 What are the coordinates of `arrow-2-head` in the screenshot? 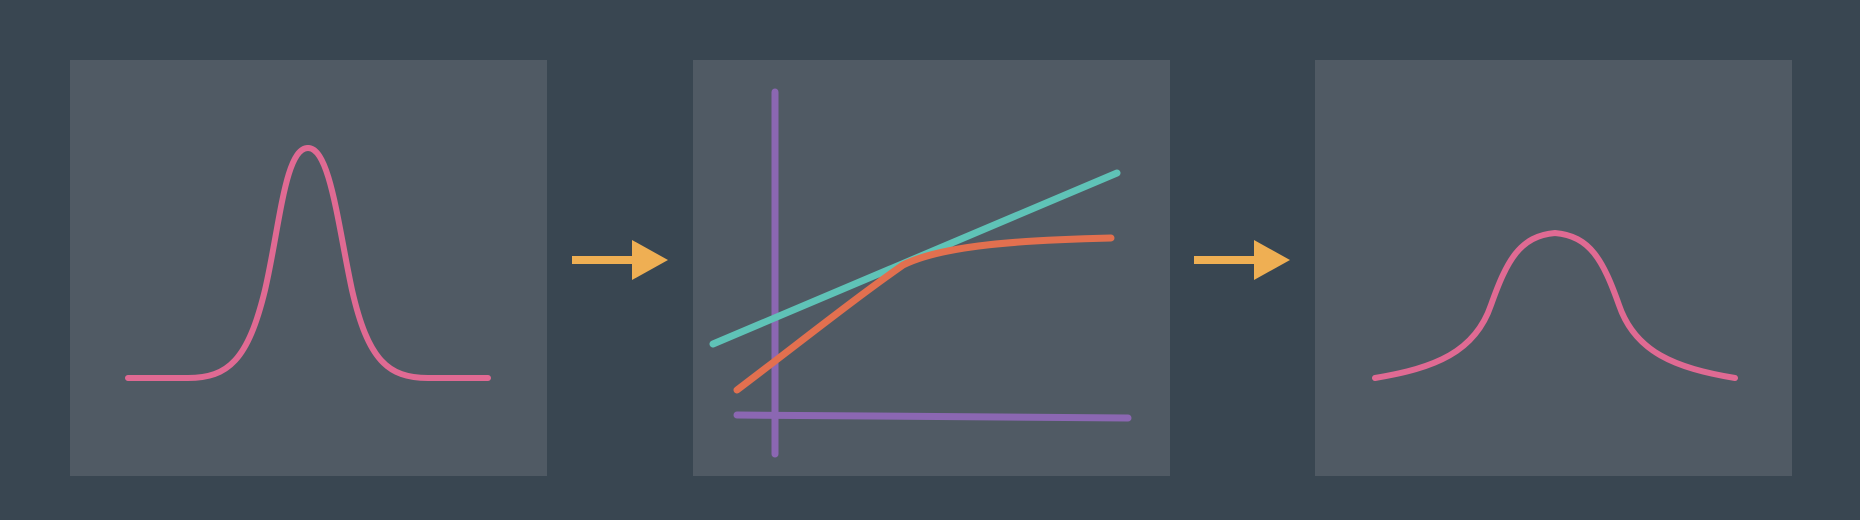 It's located at (1272, 260).